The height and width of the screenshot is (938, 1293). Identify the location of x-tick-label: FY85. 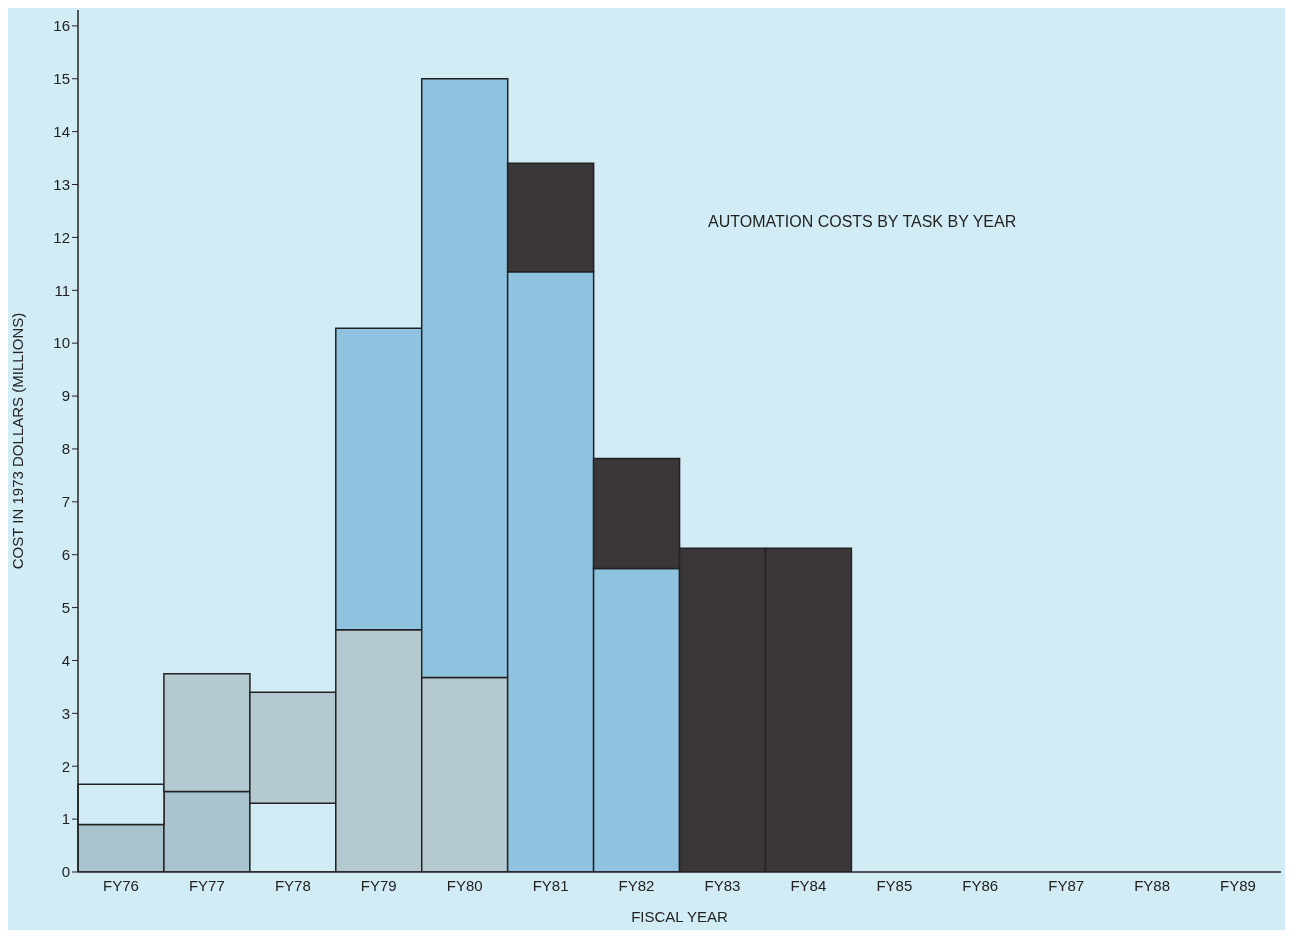
(894, 885).